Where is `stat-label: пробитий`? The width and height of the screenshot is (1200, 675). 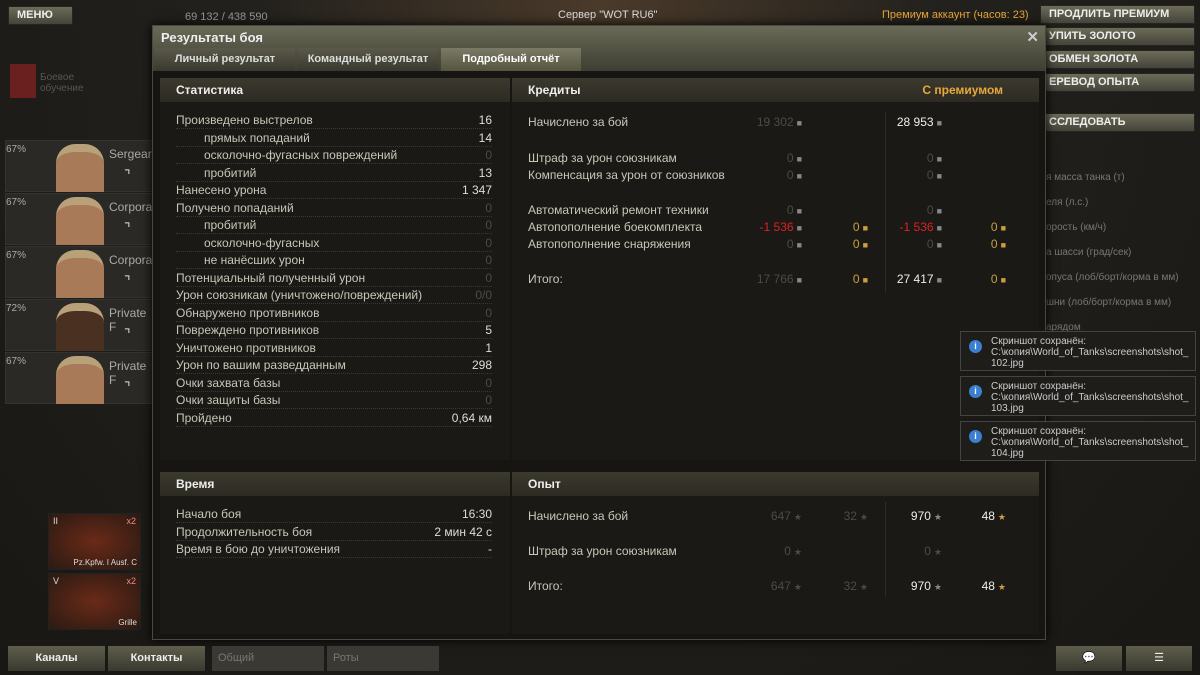 stat-label: пробитий is located at coordinates (230, 225).